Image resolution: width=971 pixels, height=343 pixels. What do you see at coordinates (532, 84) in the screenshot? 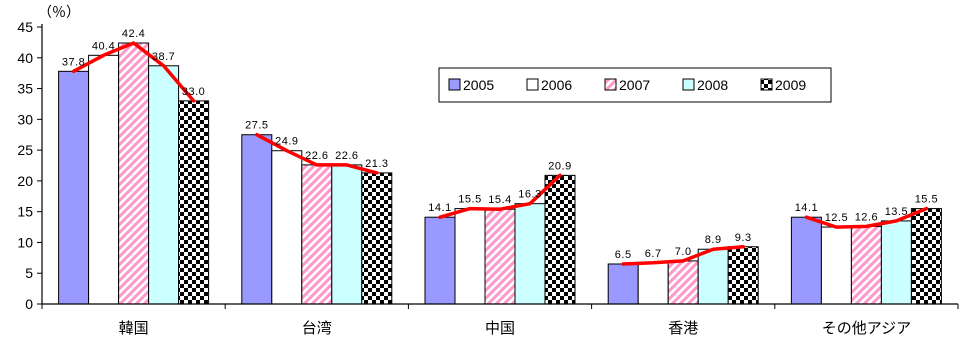
I see `legend-swatch-2006` at bounding box center [532, 84].